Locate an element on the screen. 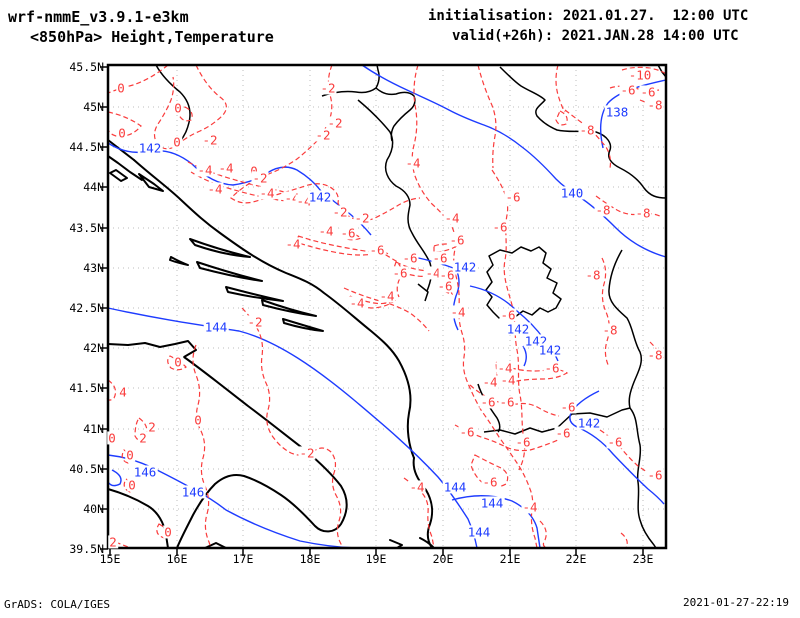  height-contour-142-nw is located at coordinates (239, 189).